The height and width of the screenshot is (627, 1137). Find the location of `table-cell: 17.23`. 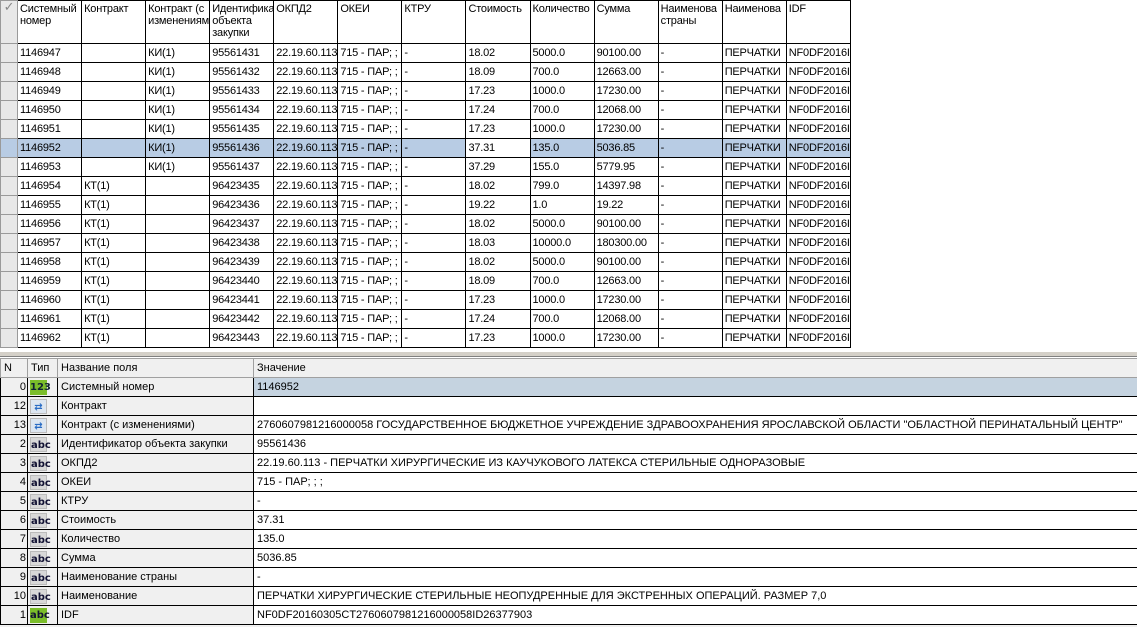

table-cell: 17.23 is located at coordinates (498, 300).